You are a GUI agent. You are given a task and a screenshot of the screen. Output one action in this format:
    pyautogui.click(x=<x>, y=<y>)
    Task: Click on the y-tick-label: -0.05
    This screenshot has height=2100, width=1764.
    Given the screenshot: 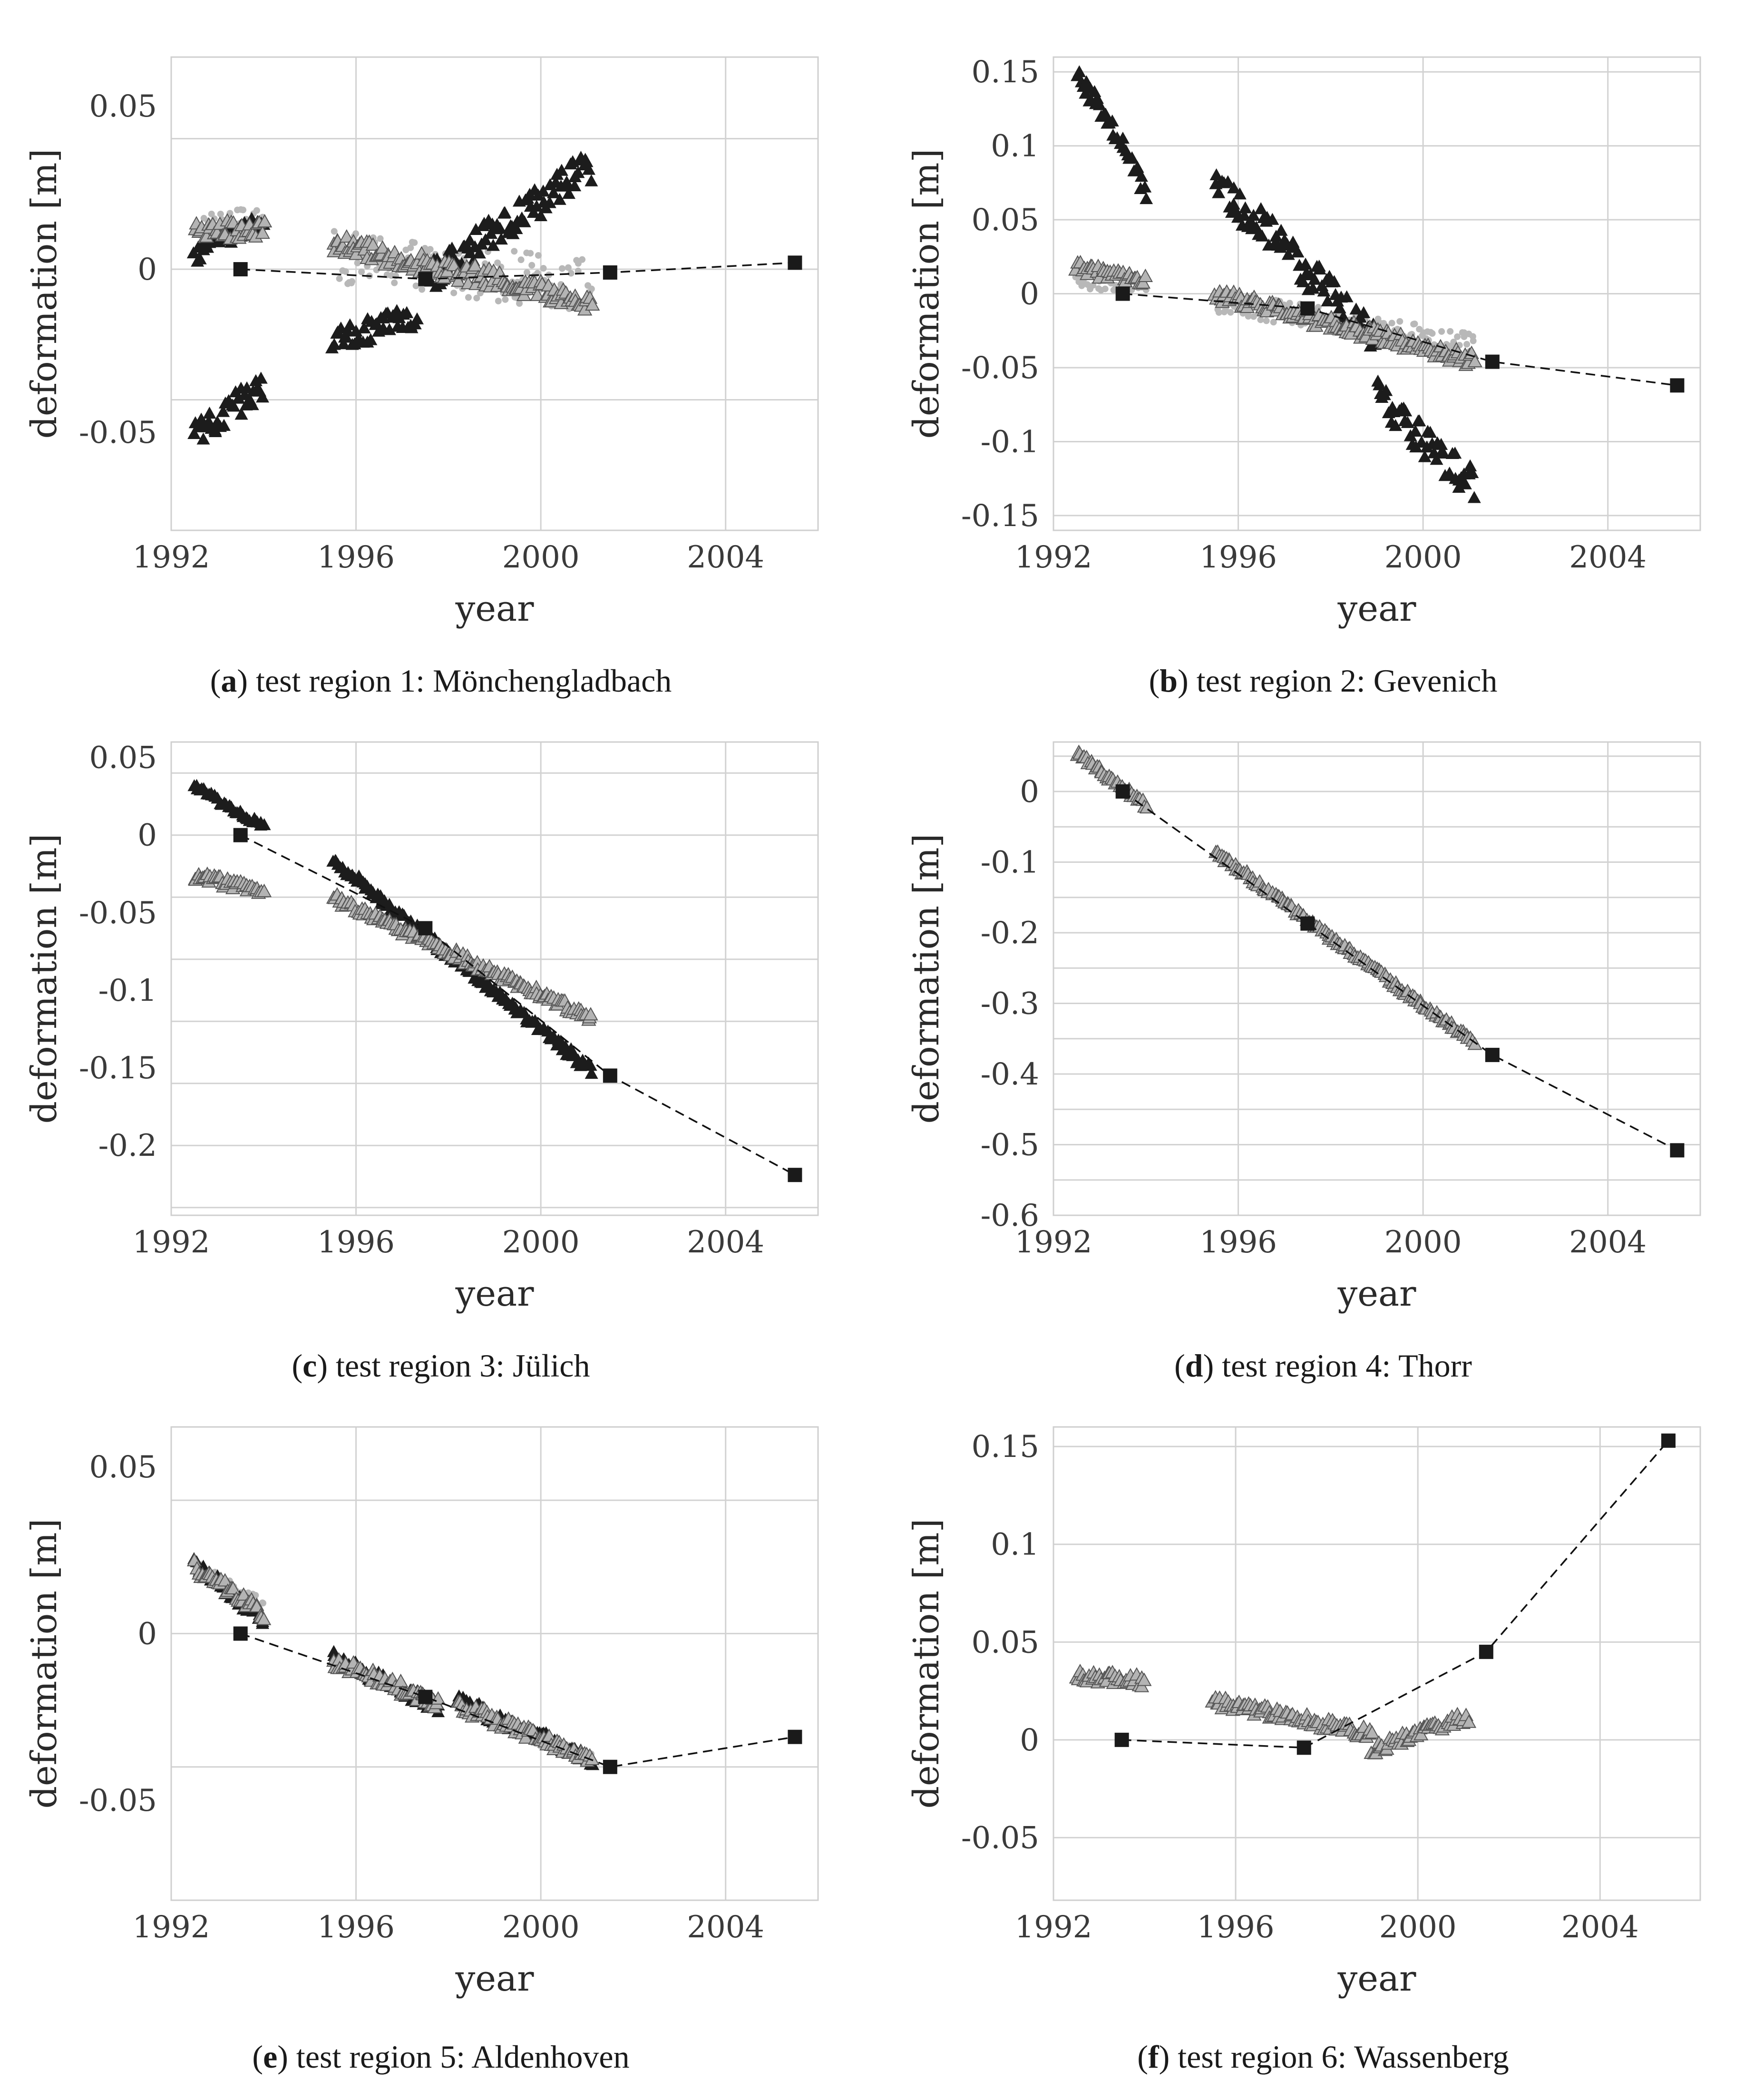 What is the action you would take?
    pyautogui.click(x=118, y=432)
    